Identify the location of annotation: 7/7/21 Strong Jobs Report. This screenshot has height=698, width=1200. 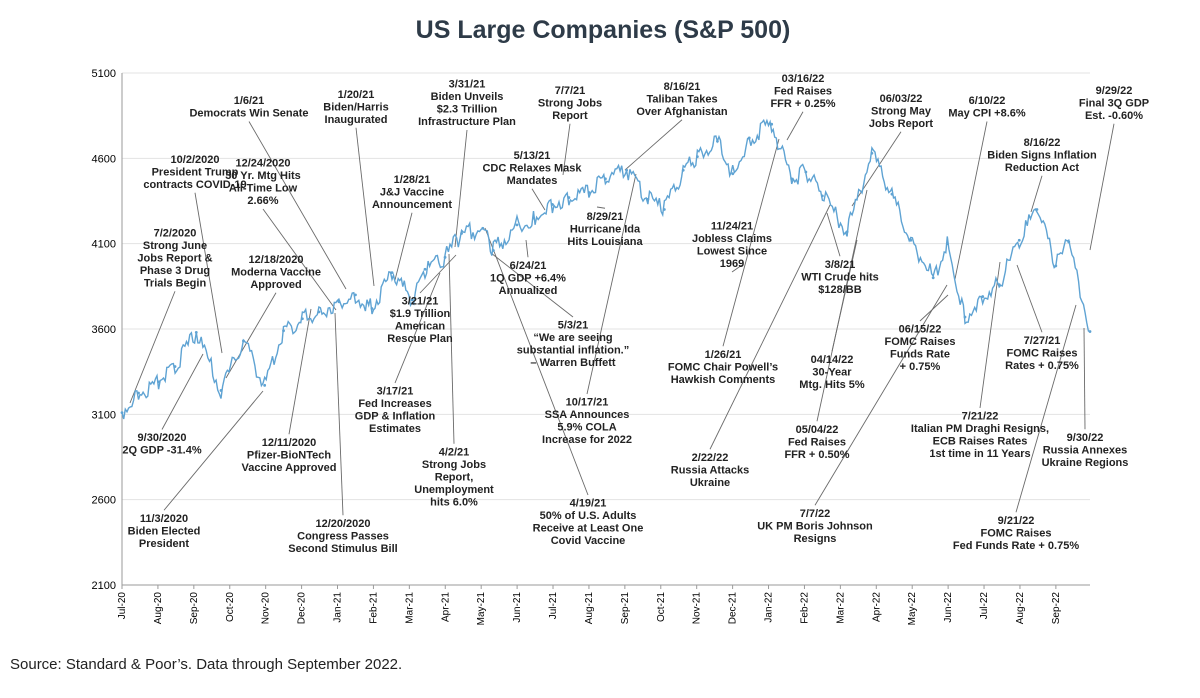
(570, 103).